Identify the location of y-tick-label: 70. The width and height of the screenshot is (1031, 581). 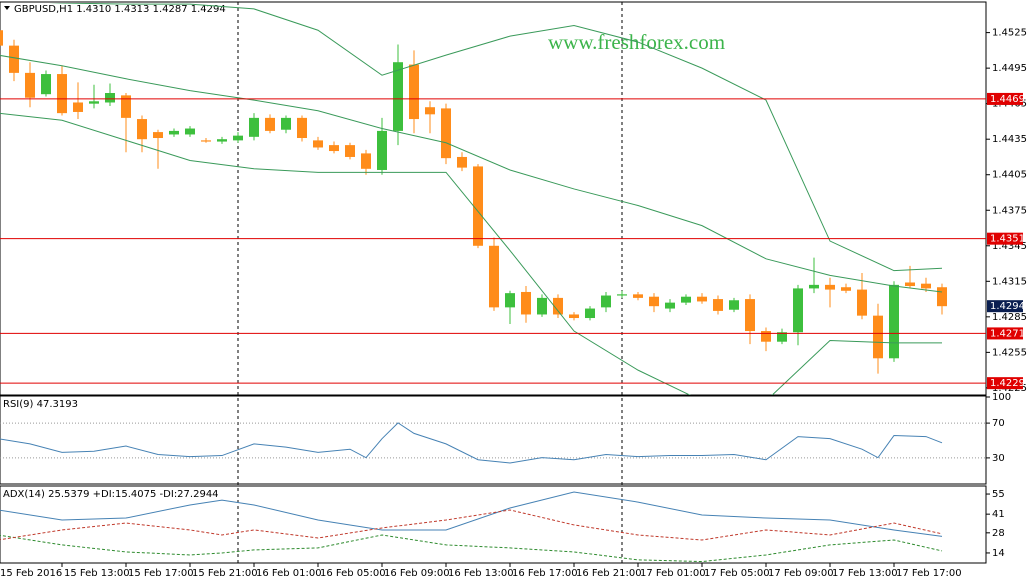
(998, 423).